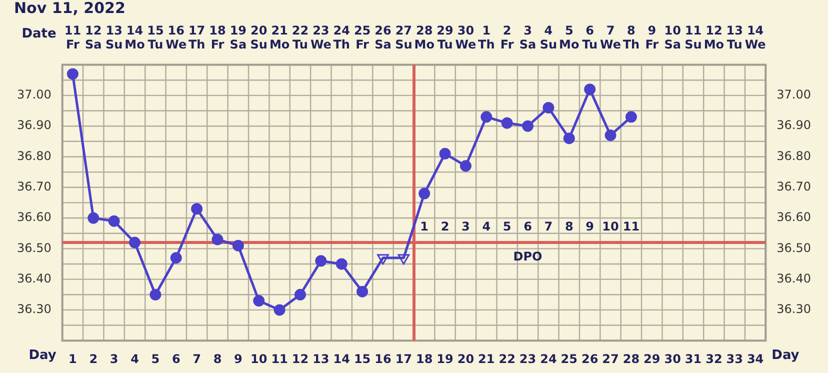  Describe the element at coordinates (73, 37) in the screenshot. I see `x2-tick-label: 11 Fr` at that location.